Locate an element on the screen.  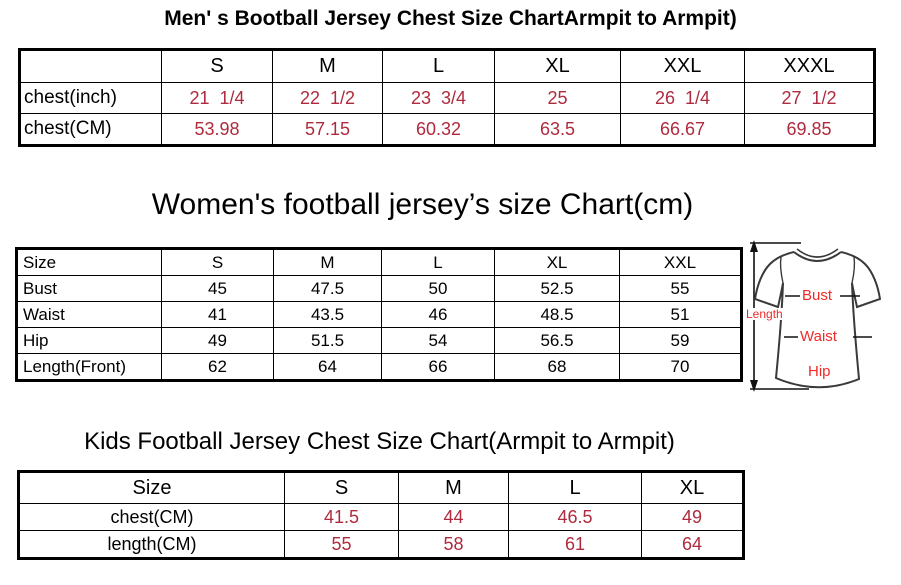
size-value: 51 is located at coordinates (680, 314).